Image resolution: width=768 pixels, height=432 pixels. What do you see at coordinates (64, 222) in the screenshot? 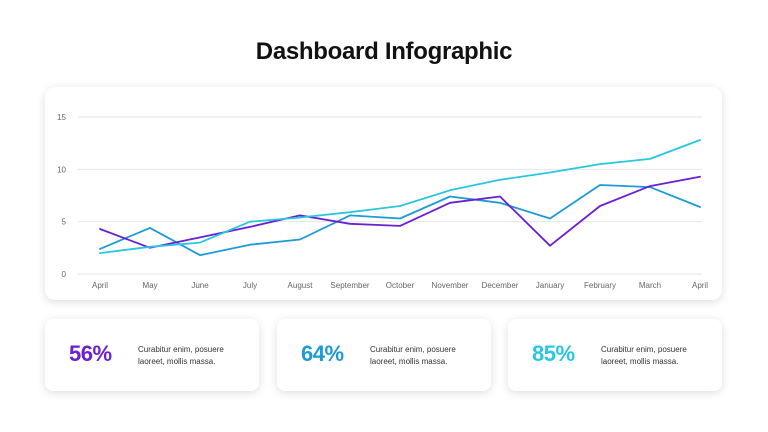
I see `y-tick-label: 5` at bounding box center [64, 222].